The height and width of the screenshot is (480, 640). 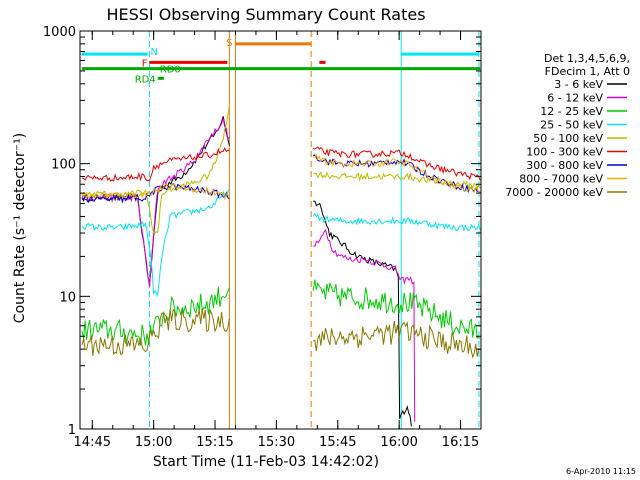 What do you see at coordinates (63, 165) in the screenshot?
I see `y-tick-label-2: 100` at bounding box center [63, 165].